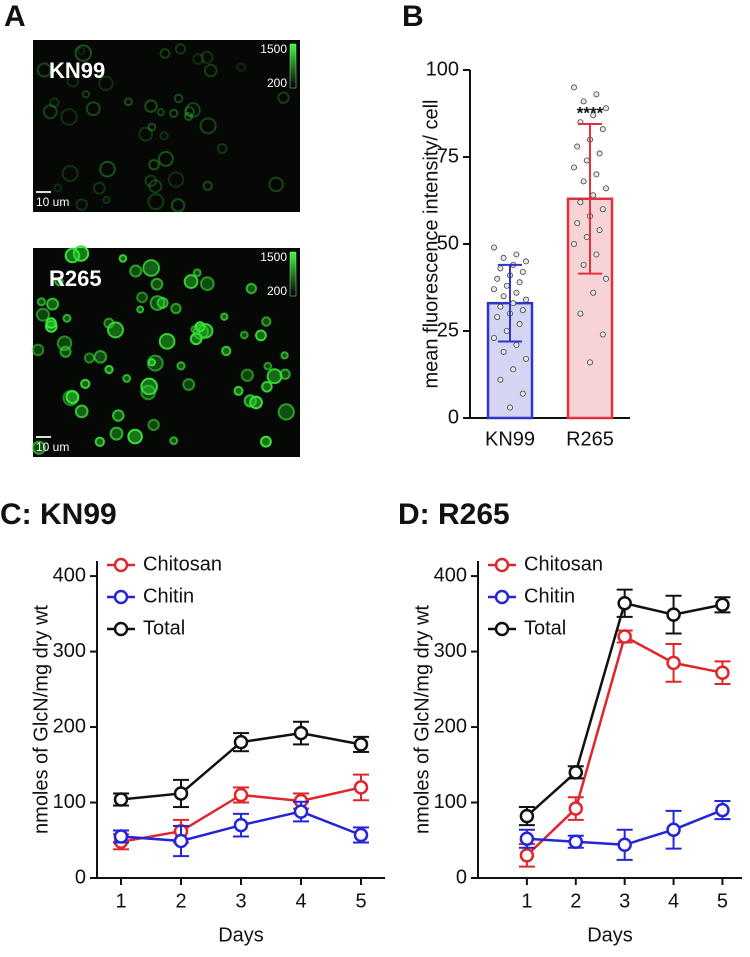 The height and width of the screenshot is (957, 750). What do you see at coordinates (526, 901) in the screenshot?
I see `x-tick-label: 1` at bounding box center [526, 901].